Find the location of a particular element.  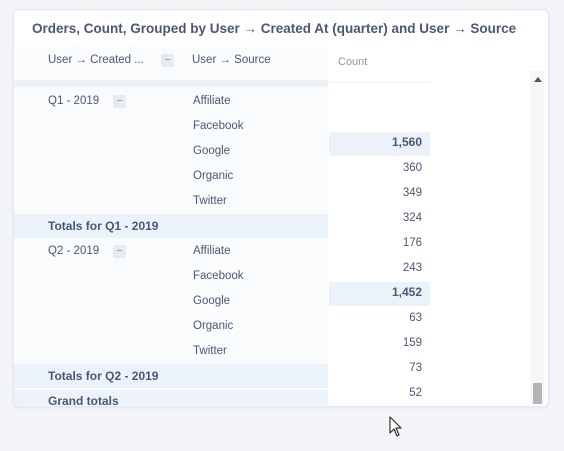

count-cell: 349 is located at coordinates (412, 193).